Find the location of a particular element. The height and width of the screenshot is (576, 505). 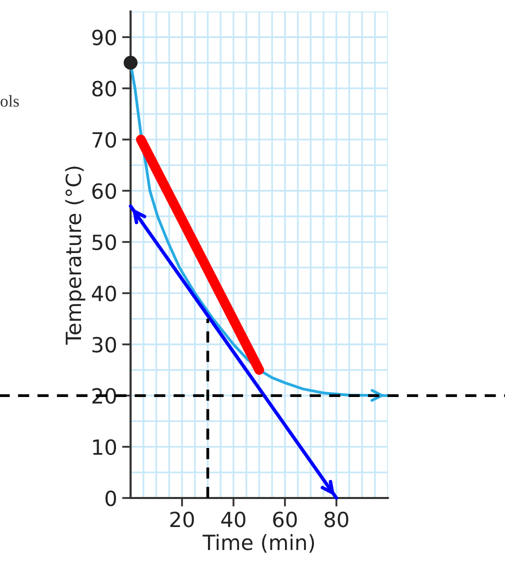

y-tick-label: 60 is located at coordinates (104, 191).